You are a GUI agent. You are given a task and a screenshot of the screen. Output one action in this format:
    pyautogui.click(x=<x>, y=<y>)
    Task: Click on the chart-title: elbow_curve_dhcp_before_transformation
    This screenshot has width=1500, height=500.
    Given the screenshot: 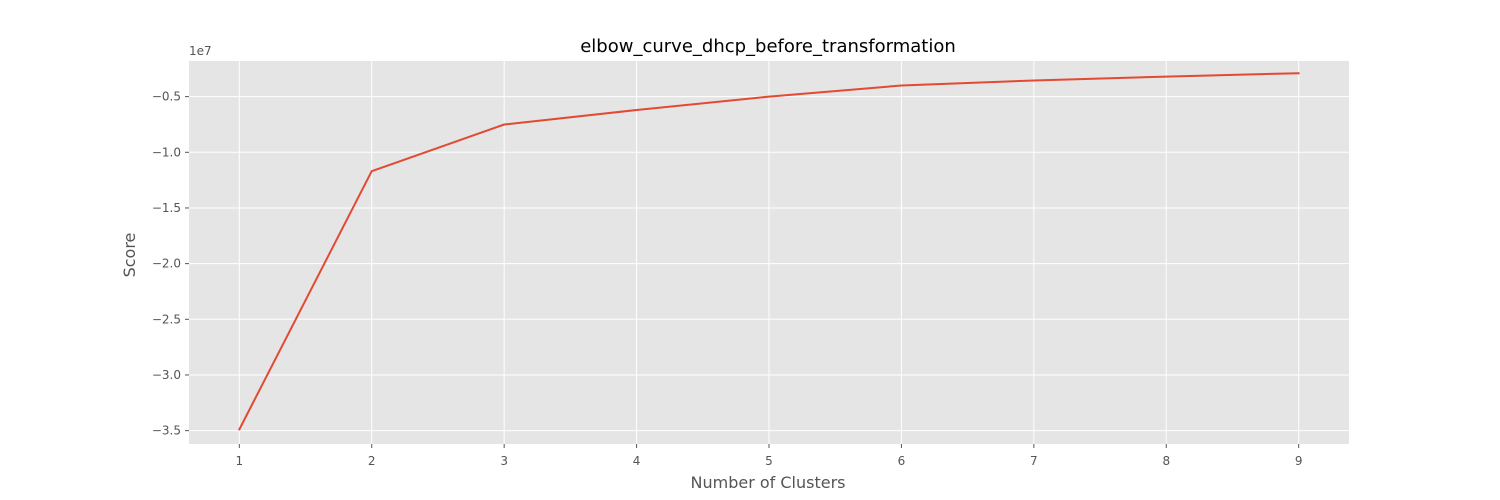 What is the action you would take?
    pyautogui.click(x=768, y=46)
    